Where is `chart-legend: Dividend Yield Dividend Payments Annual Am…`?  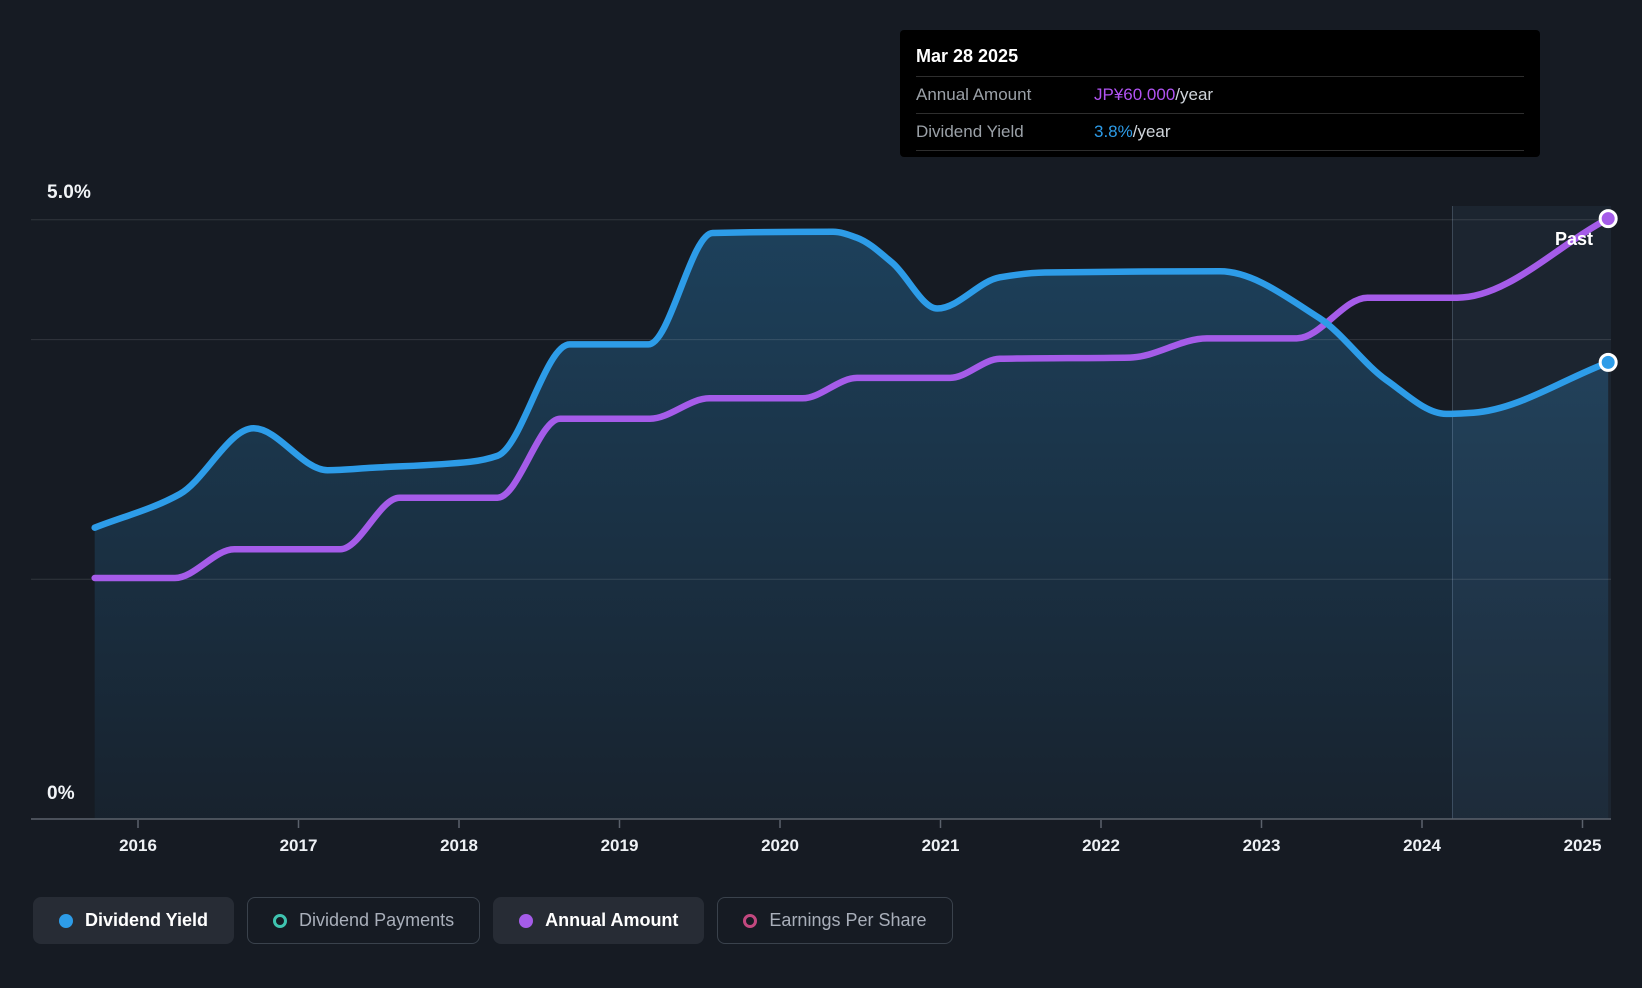 chart-legend: Dividend Yield Dividend Payments Annual Am… is located at coordinates (493, 920).